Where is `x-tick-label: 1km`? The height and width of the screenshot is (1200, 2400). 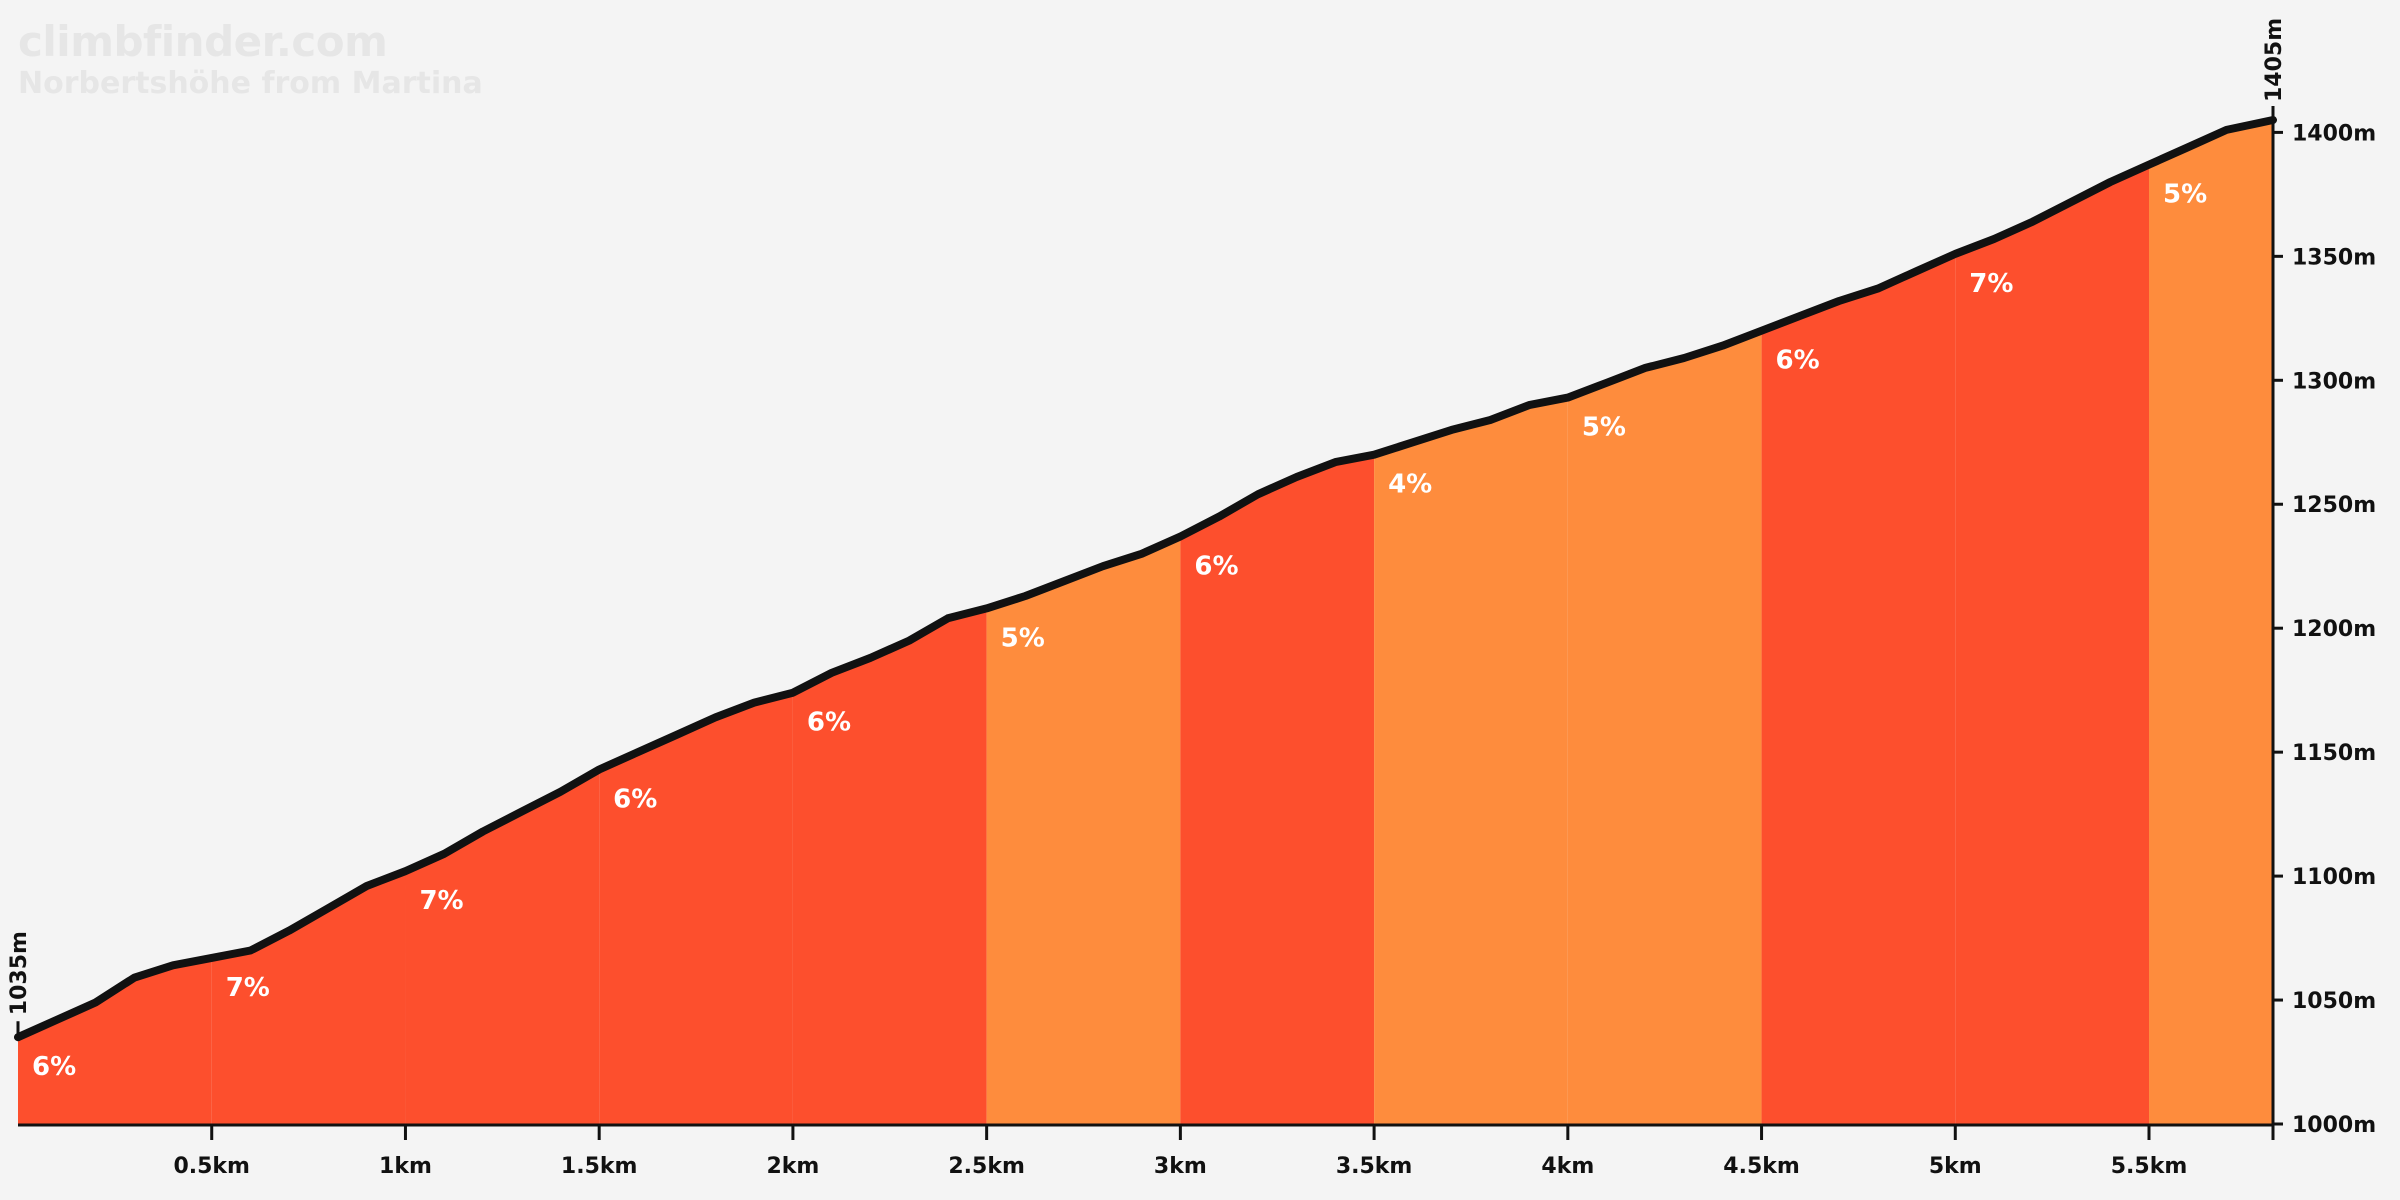 x-tick-label: 1km is located at coordinates (405, 1166).